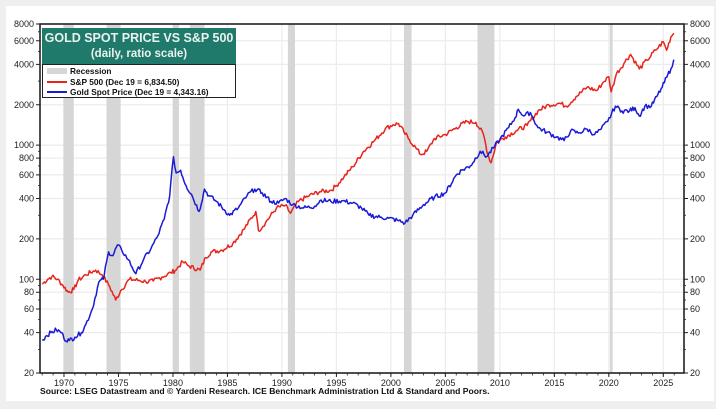  Describe the element at coordinates (445, 383) in the screenshot. I see `x-tick-label: 2005` at that location.